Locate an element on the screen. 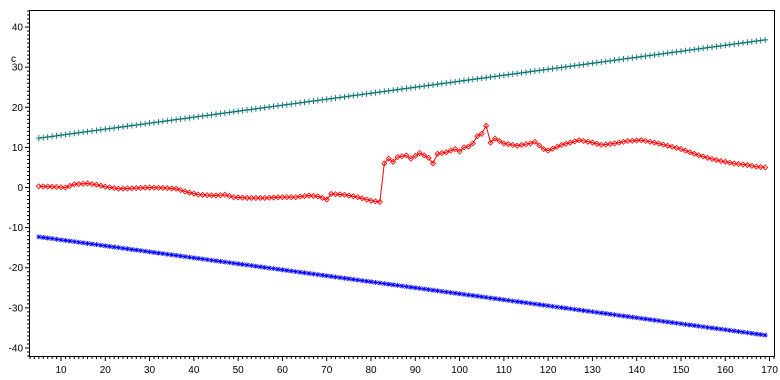 The height and width of the screenshot is (380, 780). y-unit-label: c is located at coordinates (13, 59).